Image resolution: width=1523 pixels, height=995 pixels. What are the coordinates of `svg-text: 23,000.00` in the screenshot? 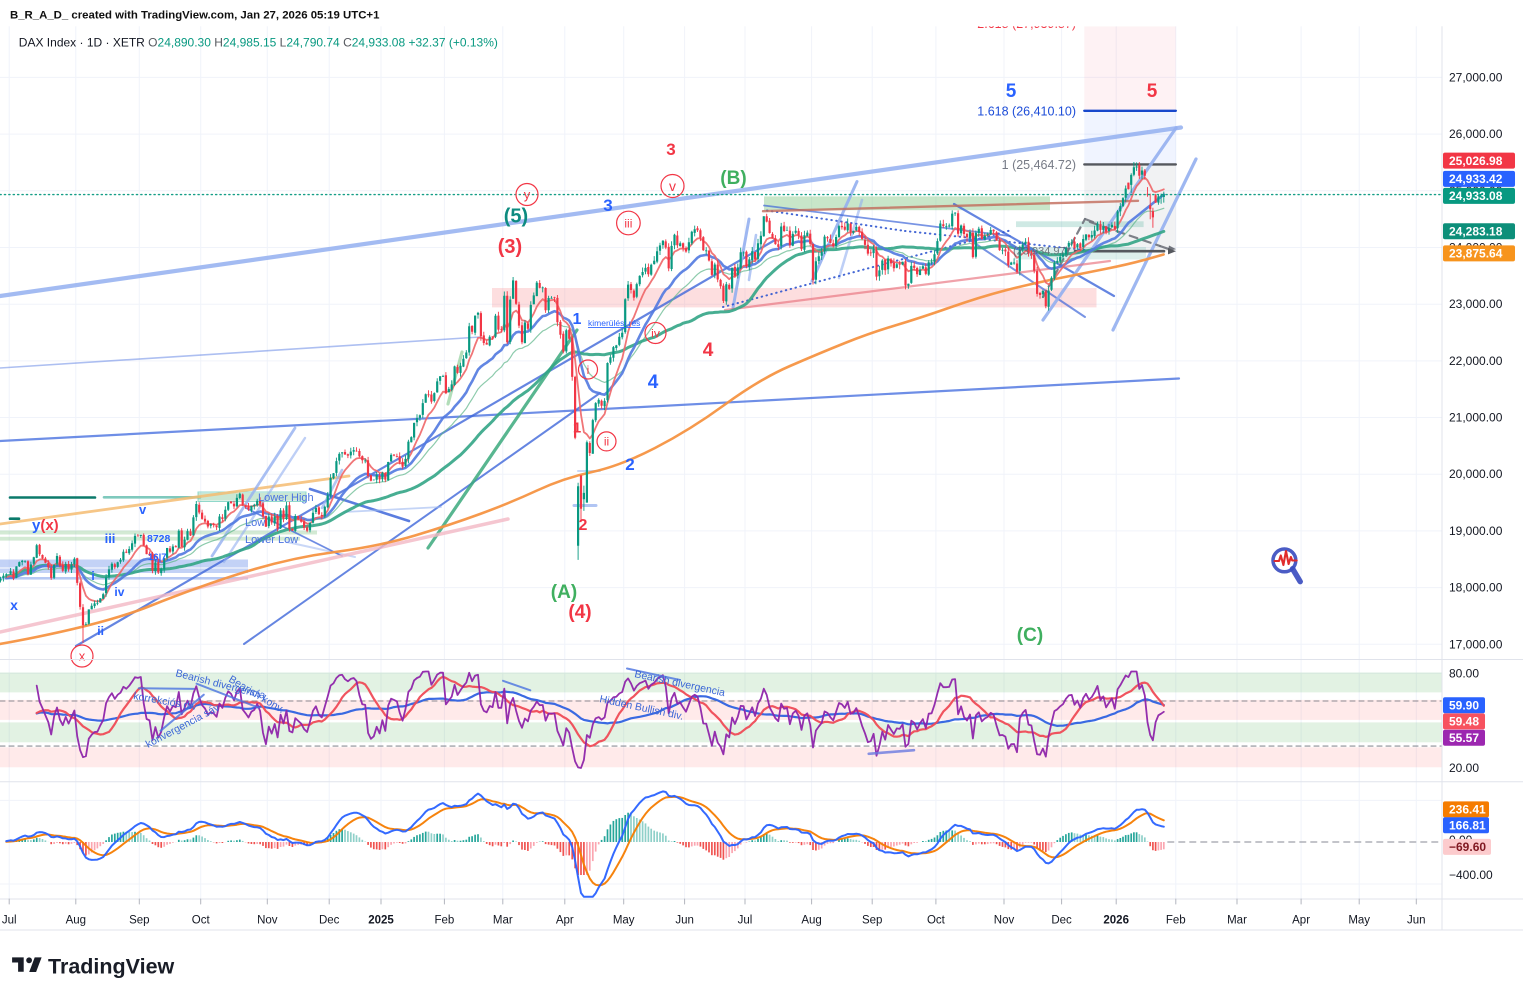 It's located at (1476, 304).